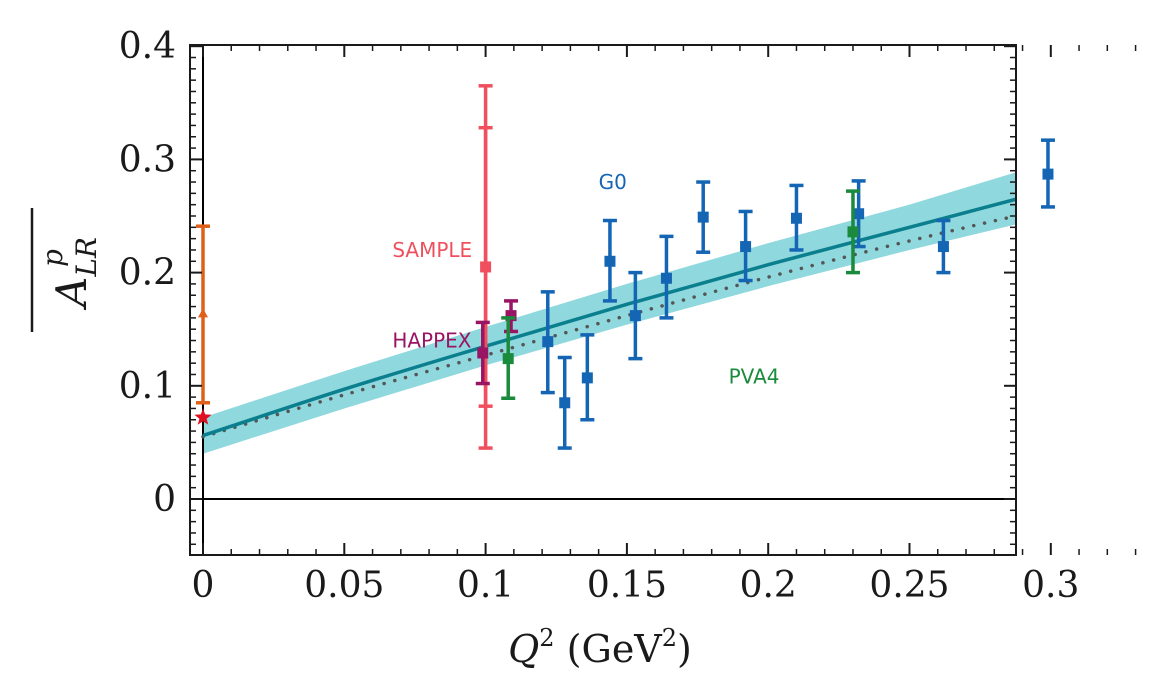 The width and height of the screenshot is (1163, 691). What do you see at coordinates (71, 294) in the screenshot?
I see `y-axis-title-main: A` at bounding box center [71, 294].